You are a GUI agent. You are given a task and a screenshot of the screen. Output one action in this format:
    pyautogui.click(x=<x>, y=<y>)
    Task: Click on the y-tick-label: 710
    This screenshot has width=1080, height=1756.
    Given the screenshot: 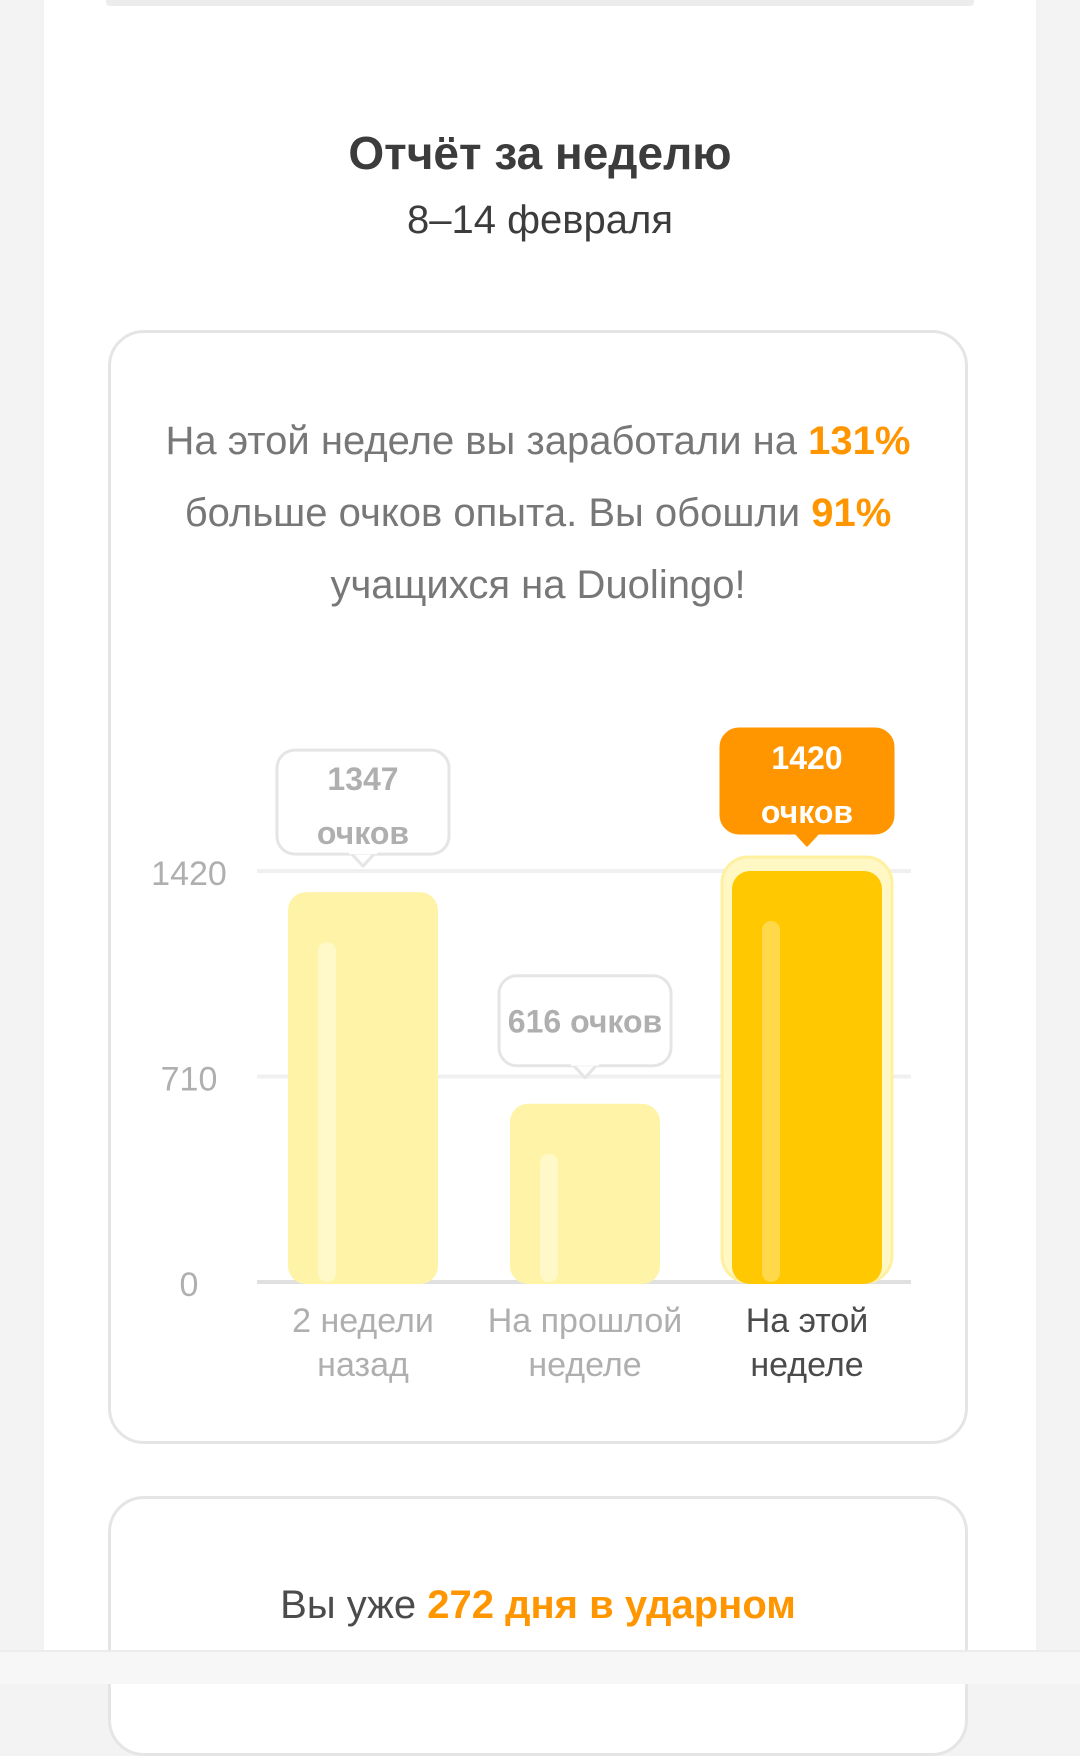 What is the action you would take?
    pyautogui.click(x=189, y=1080)
    